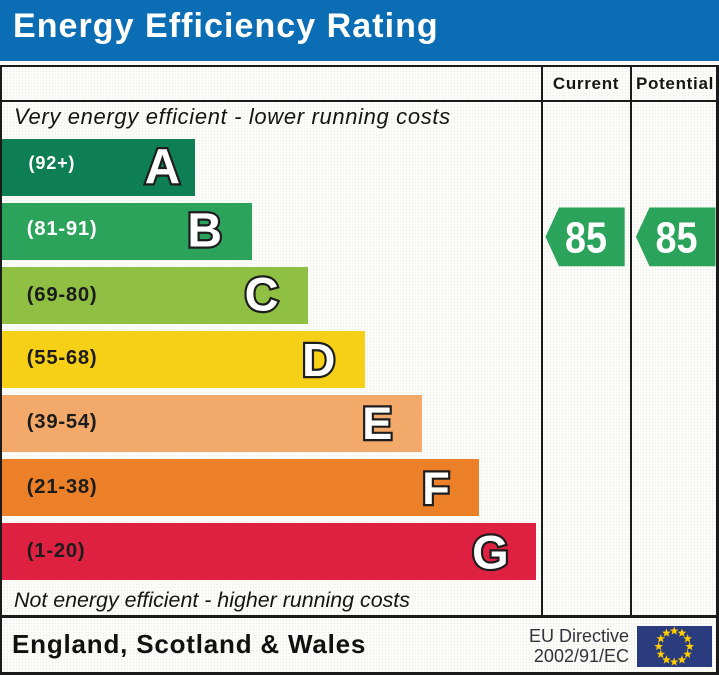  Describe the element at coordinates (436, 488) in the screenshot. I see `svg-text: F` at that location.